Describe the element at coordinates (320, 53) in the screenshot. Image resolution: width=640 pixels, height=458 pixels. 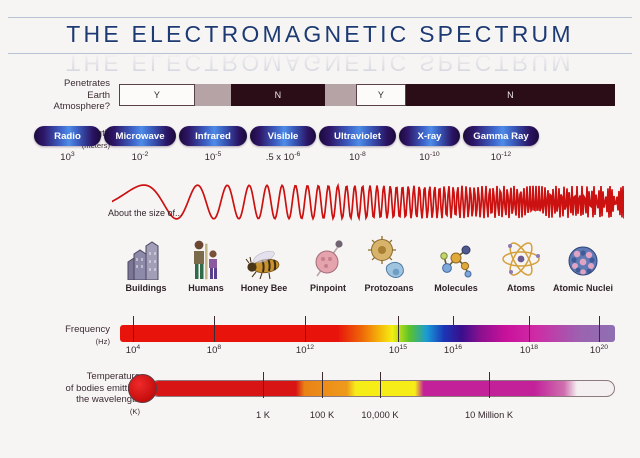
I see `title-rule-bottom` at that location.